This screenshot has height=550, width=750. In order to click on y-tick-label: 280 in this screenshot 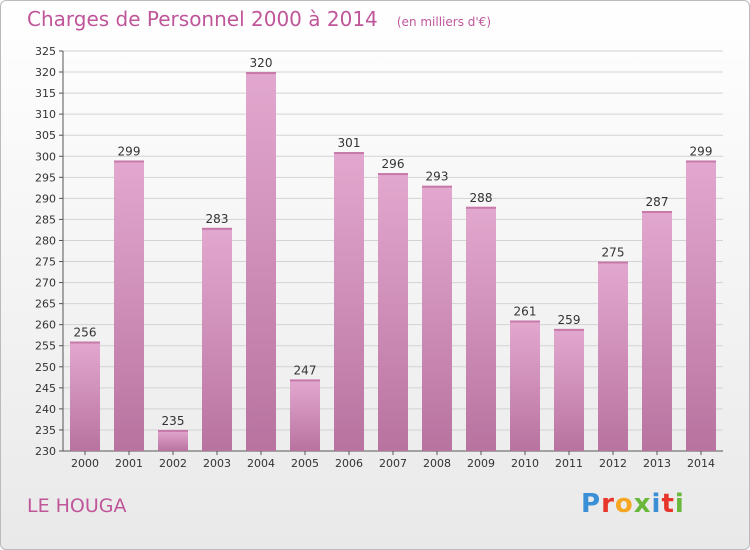, I will do `click(45, 240)`.